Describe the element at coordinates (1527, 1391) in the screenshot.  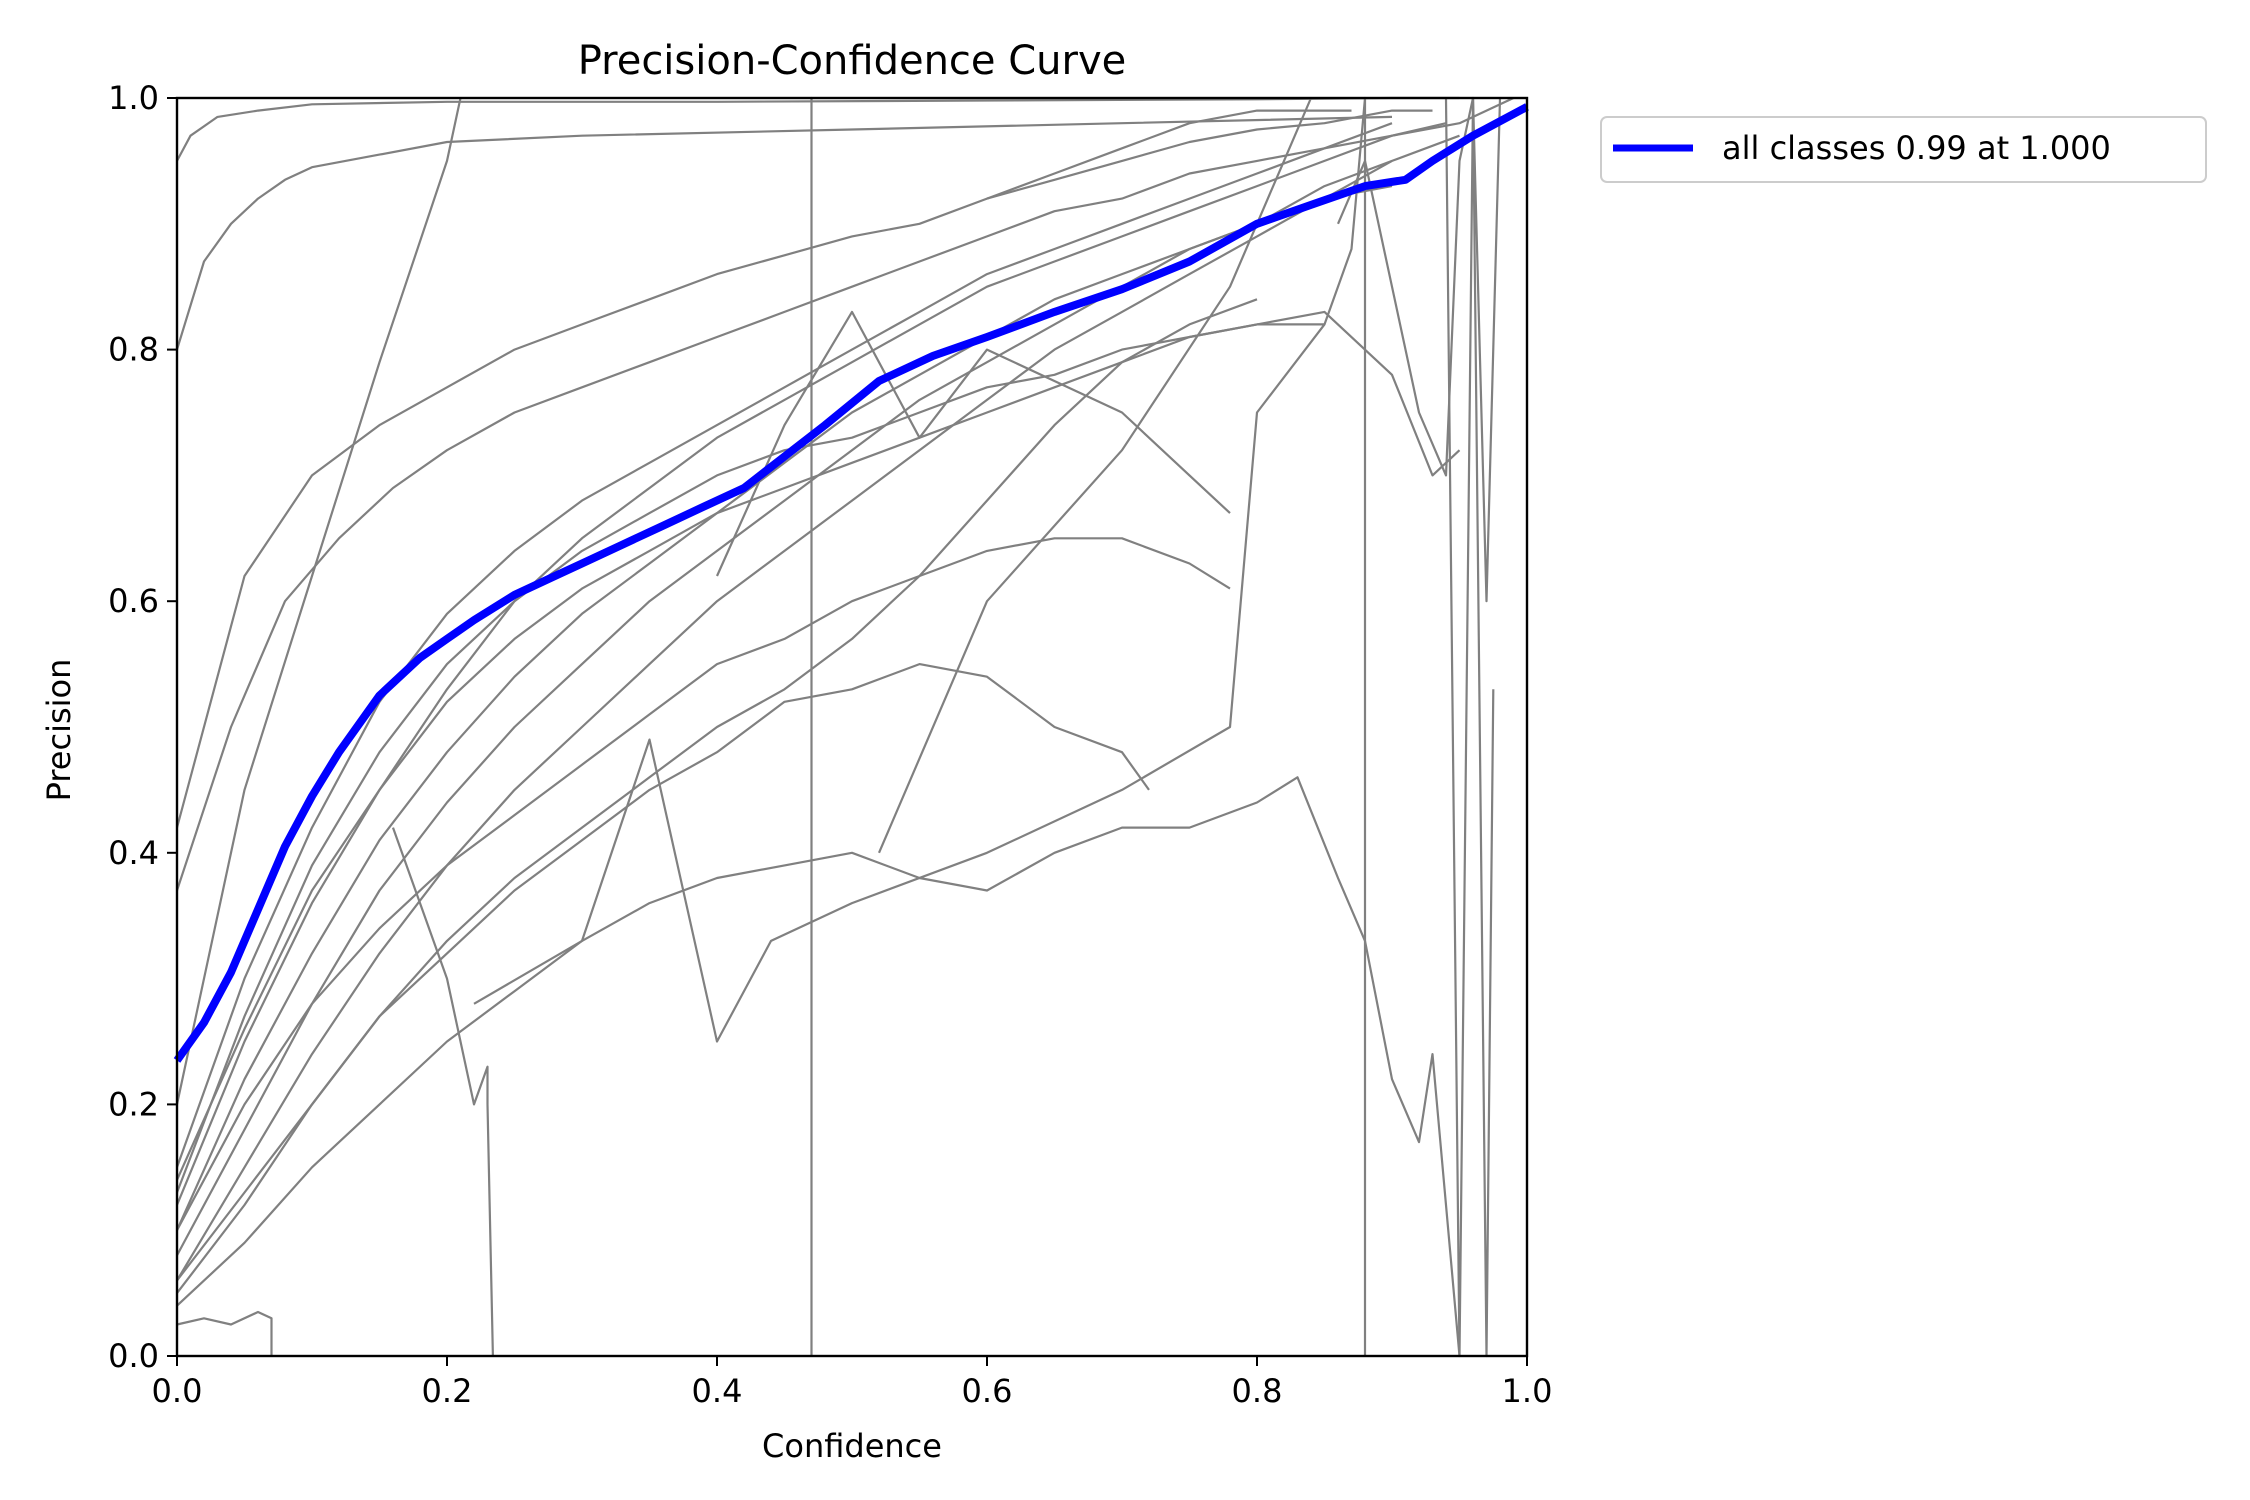
I see `x-tick-label: 1.0` at that location.